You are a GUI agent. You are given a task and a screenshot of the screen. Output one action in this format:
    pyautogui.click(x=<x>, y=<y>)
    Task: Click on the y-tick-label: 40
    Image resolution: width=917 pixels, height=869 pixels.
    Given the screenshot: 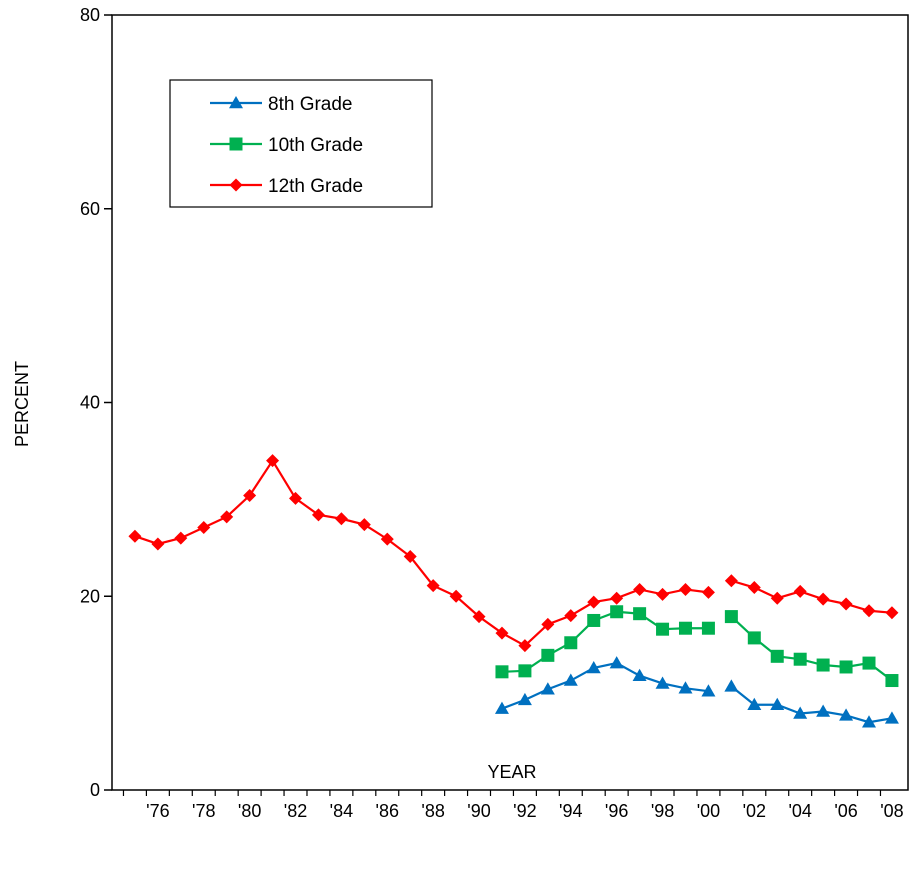 What is the action you would take?
    pyautogui.click(x=90, y=403)
    